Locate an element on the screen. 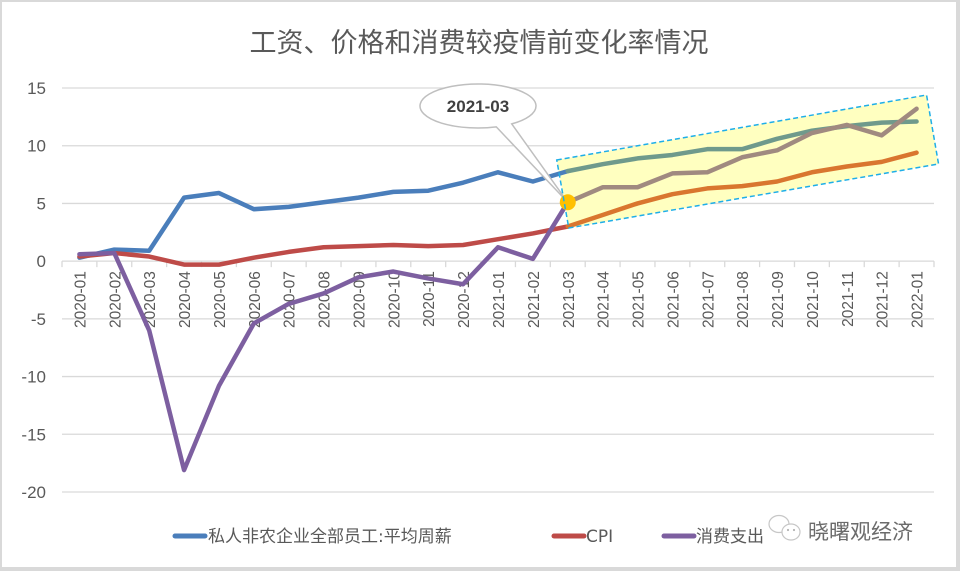 This screenshot has width=960, height=571. x-tick-label: 2021-08 is located at coordinates (743, 299).